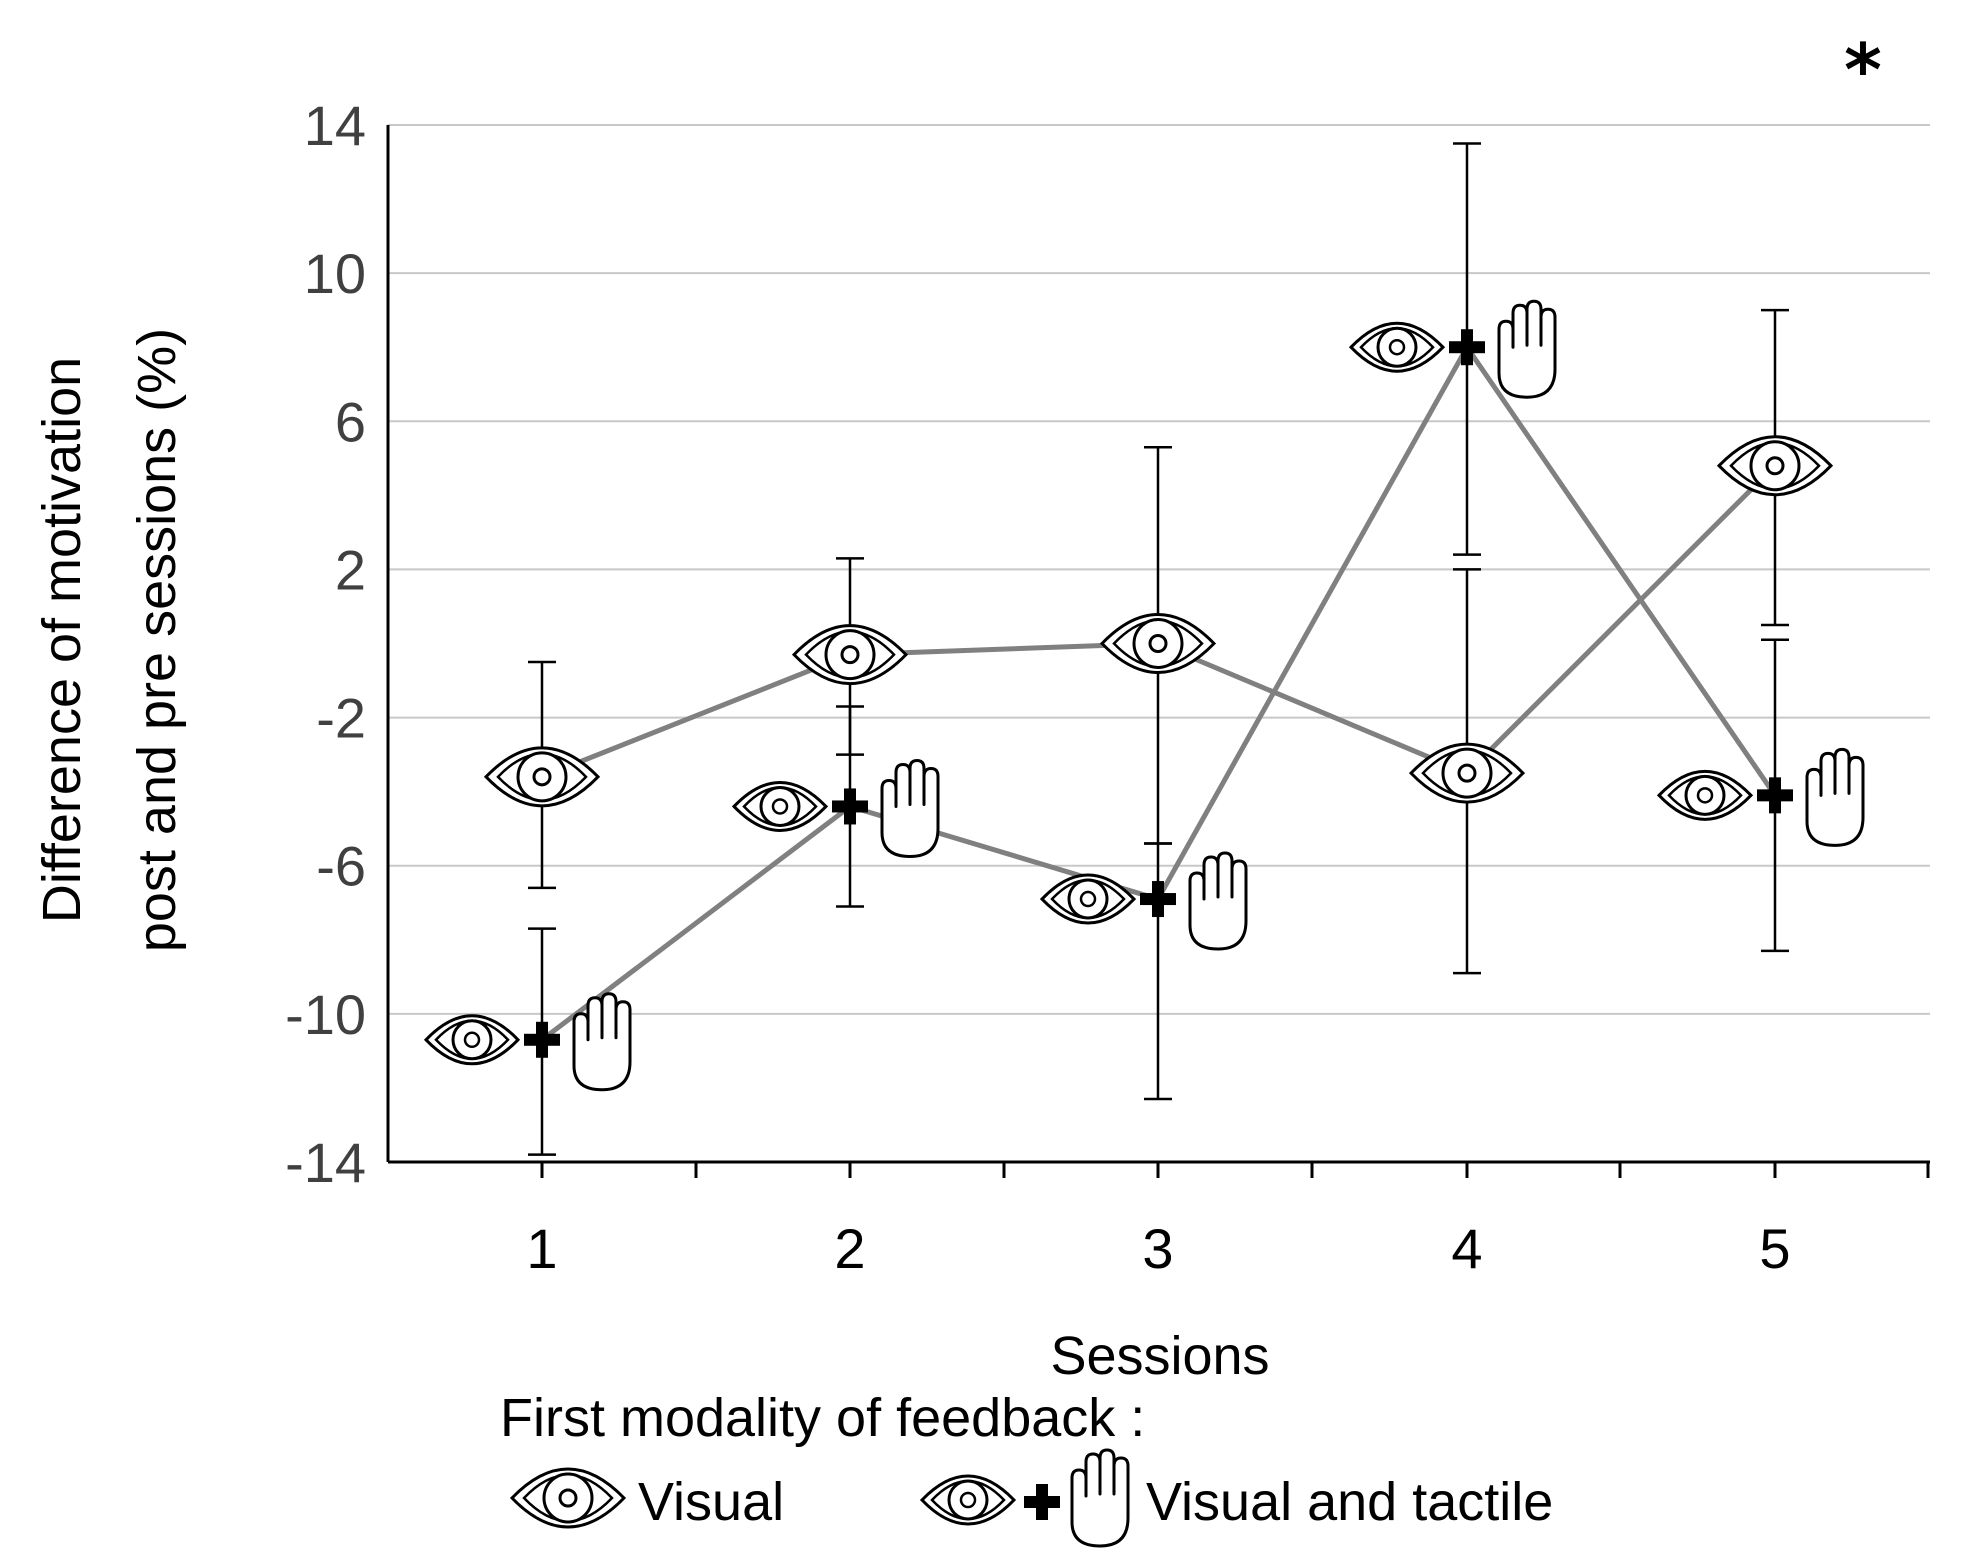 The width and height of the screenshot is (1964, 1561). What do you see at coordinates (341, 866) in the screenshot?
I see `y-tick-label: -6` at bounding box center [341, 866].